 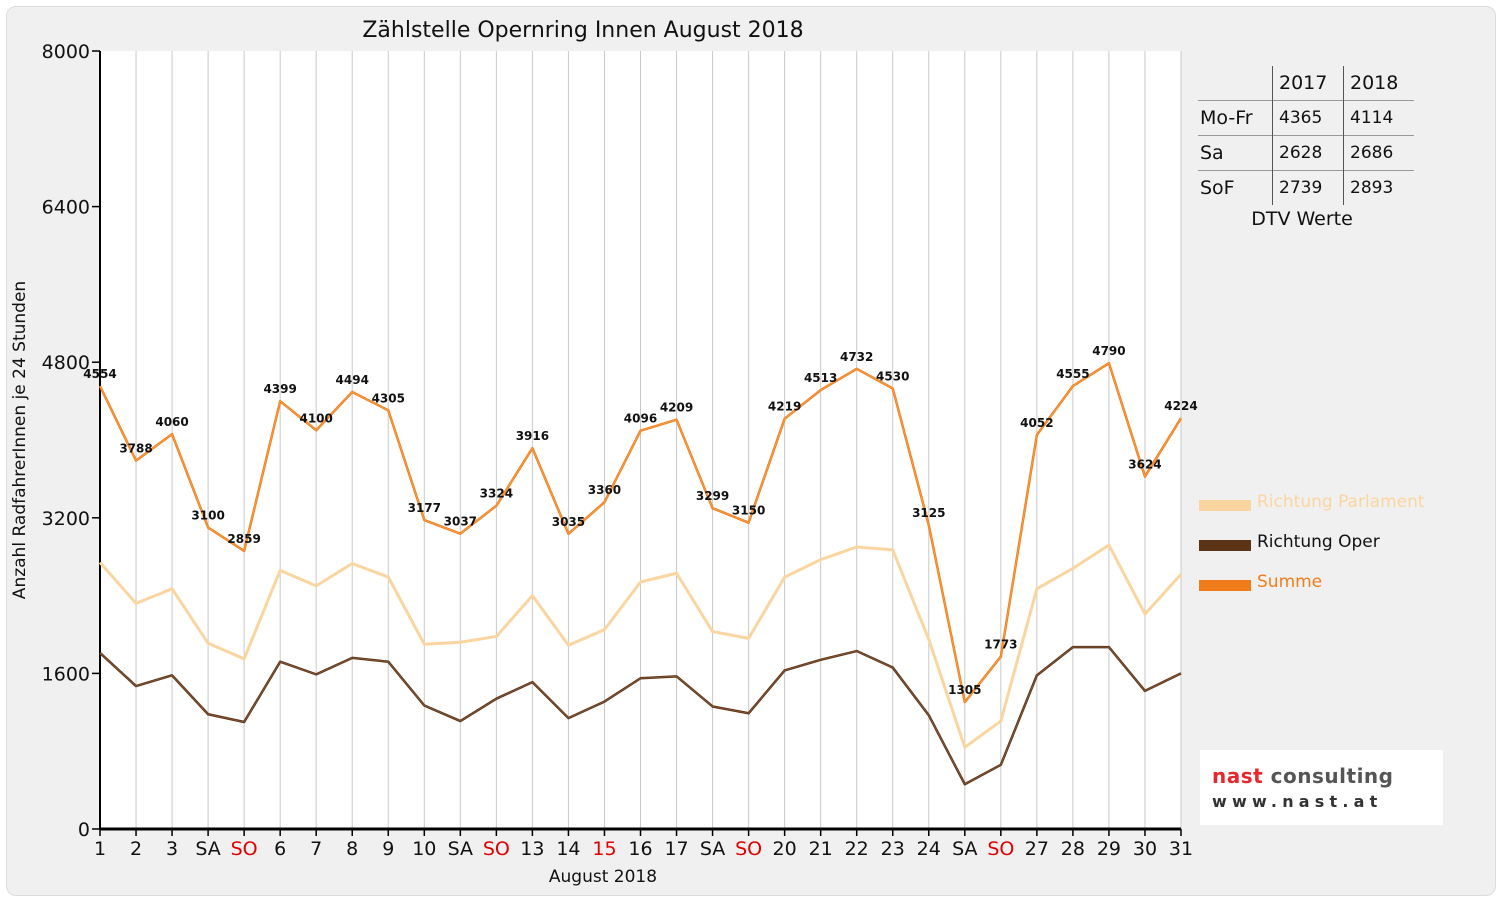 I want to click on y-tick-label: 4800, so click(x=66, y=363).